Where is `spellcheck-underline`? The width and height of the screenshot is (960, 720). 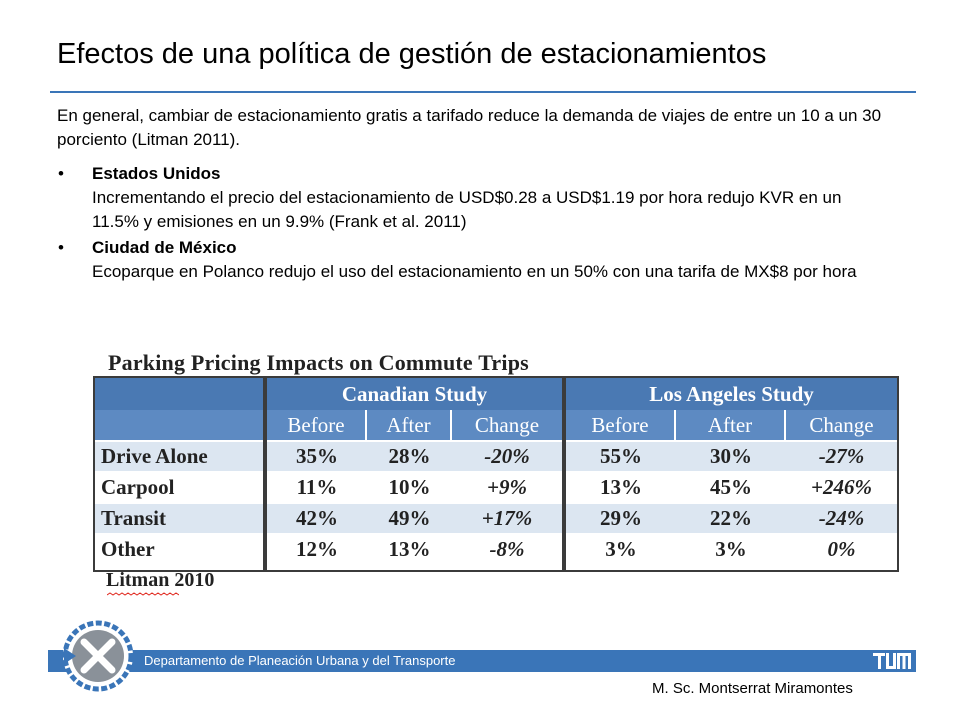
spellcheck-underline is located at coordinates (143, 594).